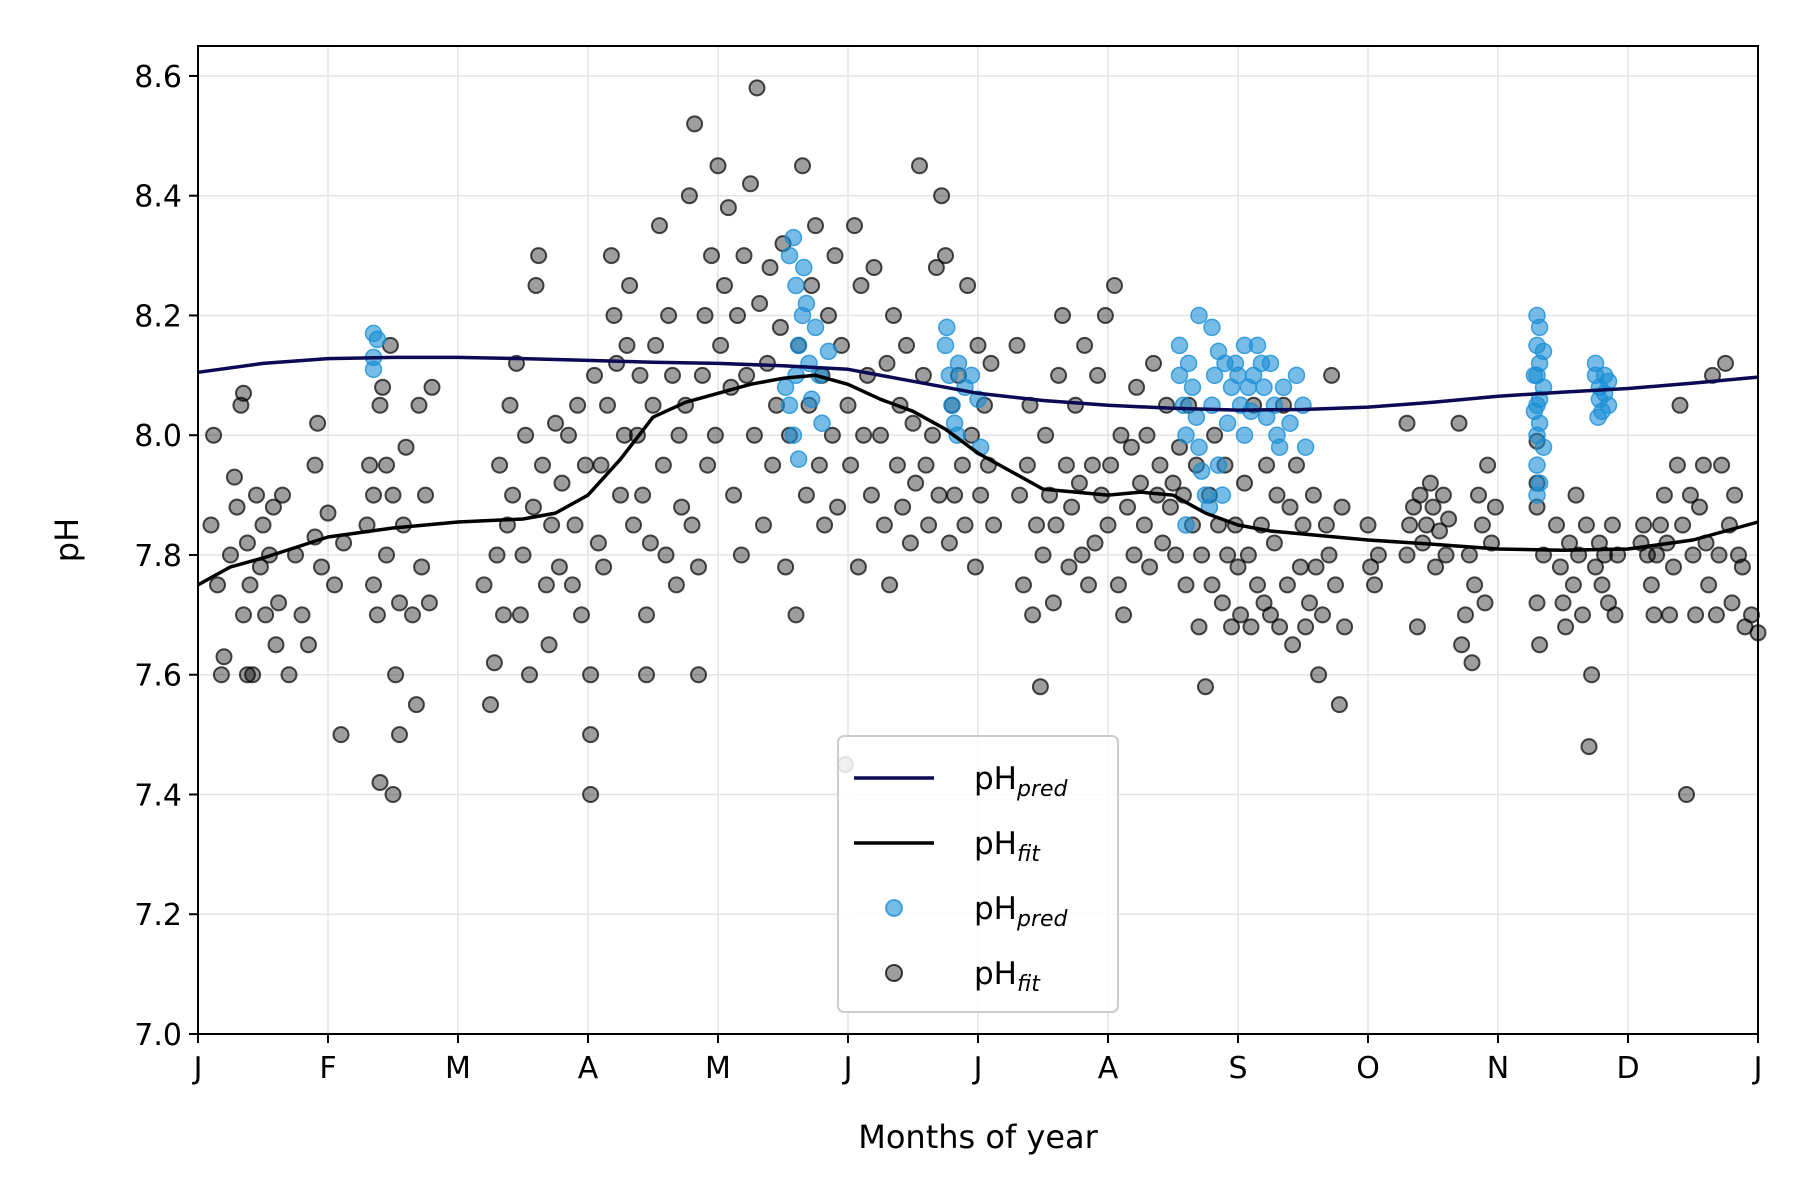 The height and width of the screenshot is (1200, 1800). Describe the element at coordinates (847, 1068) in the screenshot. I see `x-tick-label: J` at that location.